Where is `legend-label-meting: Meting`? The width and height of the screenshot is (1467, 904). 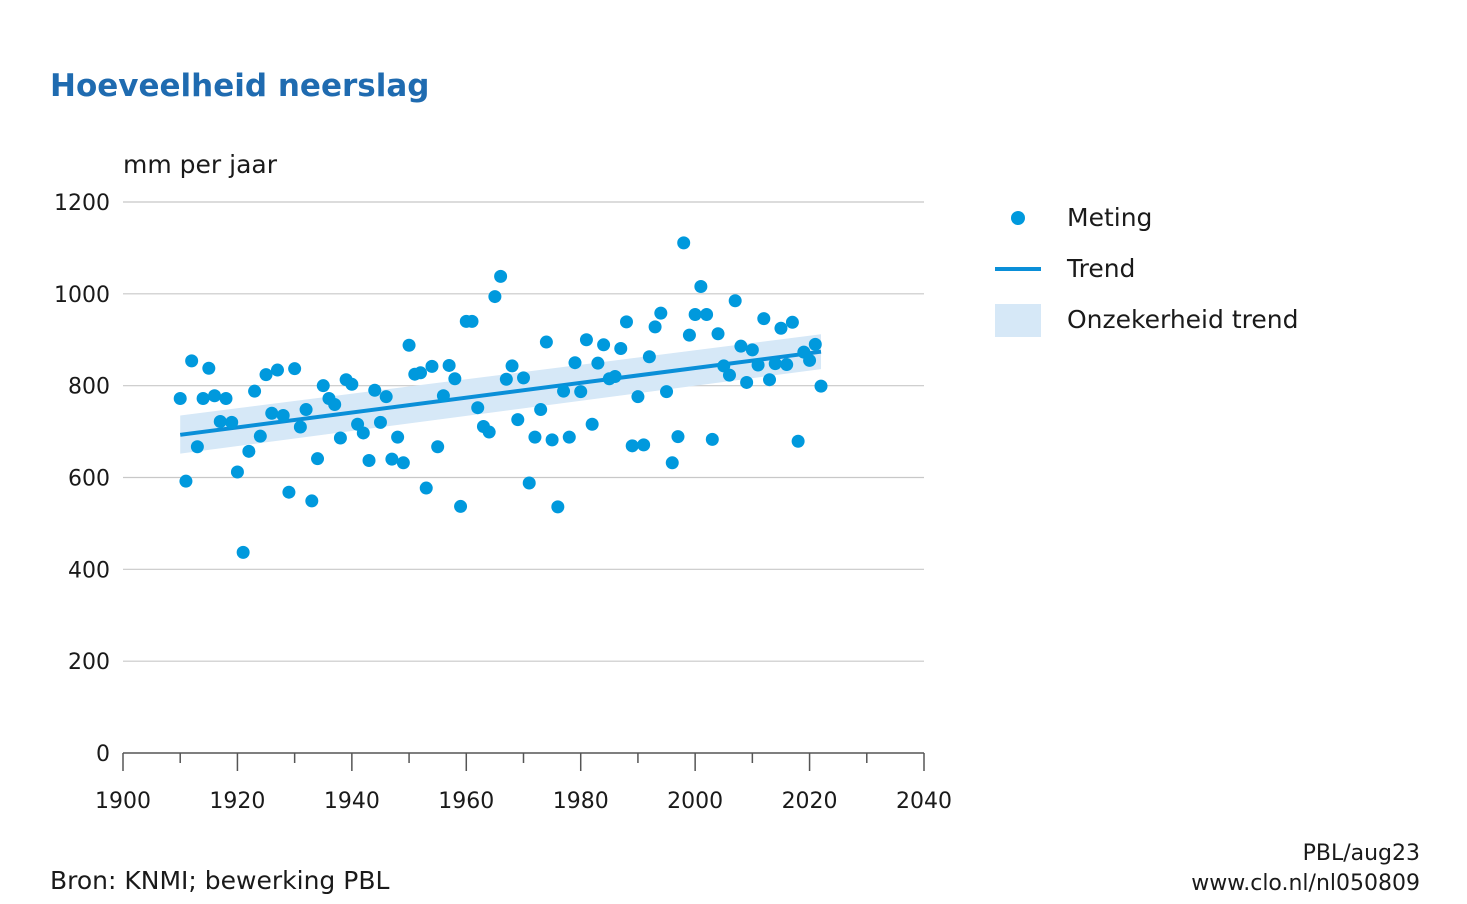
legend-label-meting: Meting is located at coordinates (1110, 217).